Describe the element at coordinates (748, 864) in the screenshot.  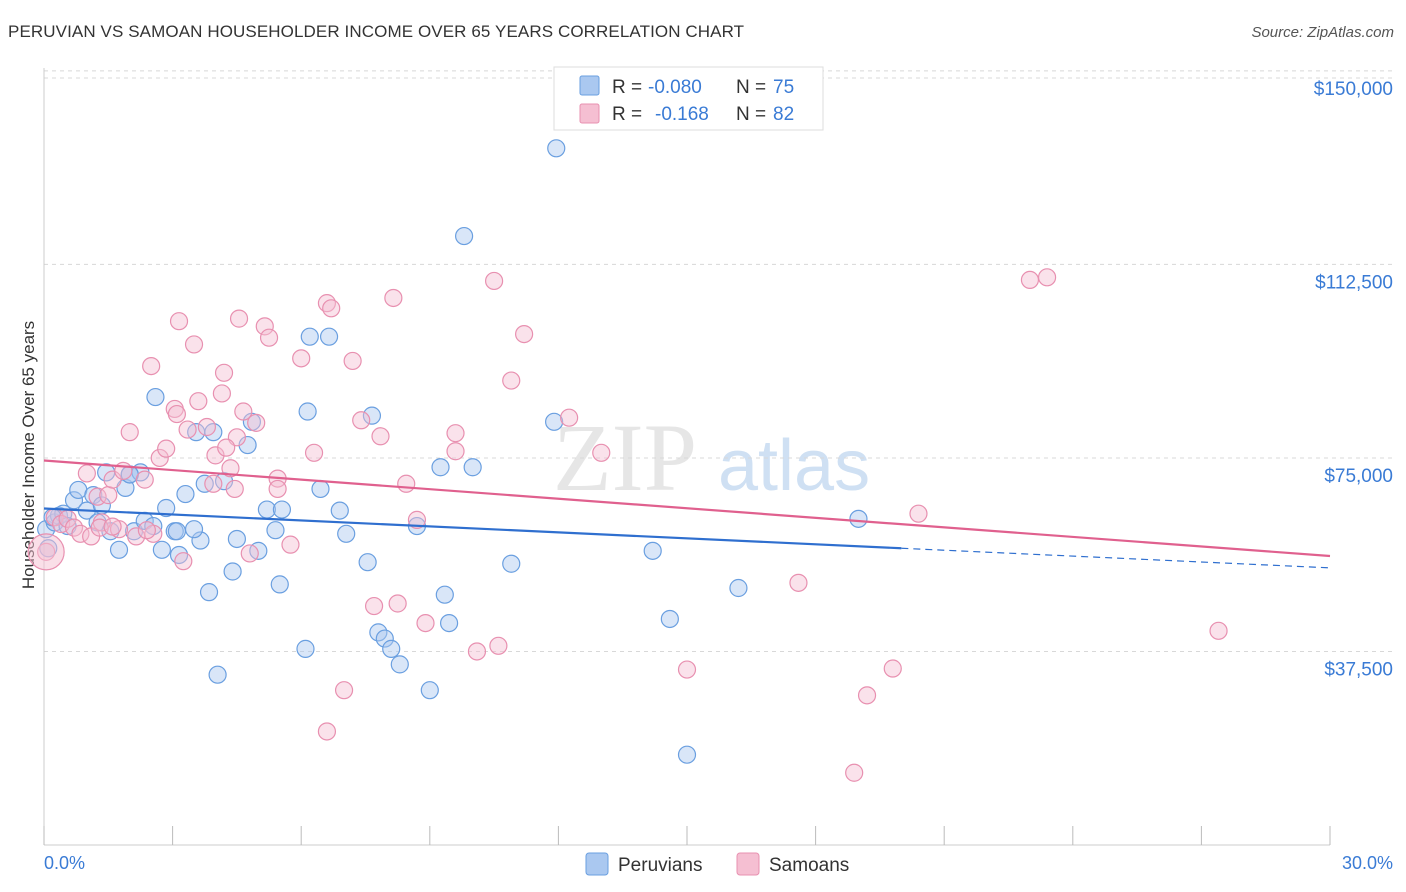
I see `bottom-legend-swatch-samoans` at that location.